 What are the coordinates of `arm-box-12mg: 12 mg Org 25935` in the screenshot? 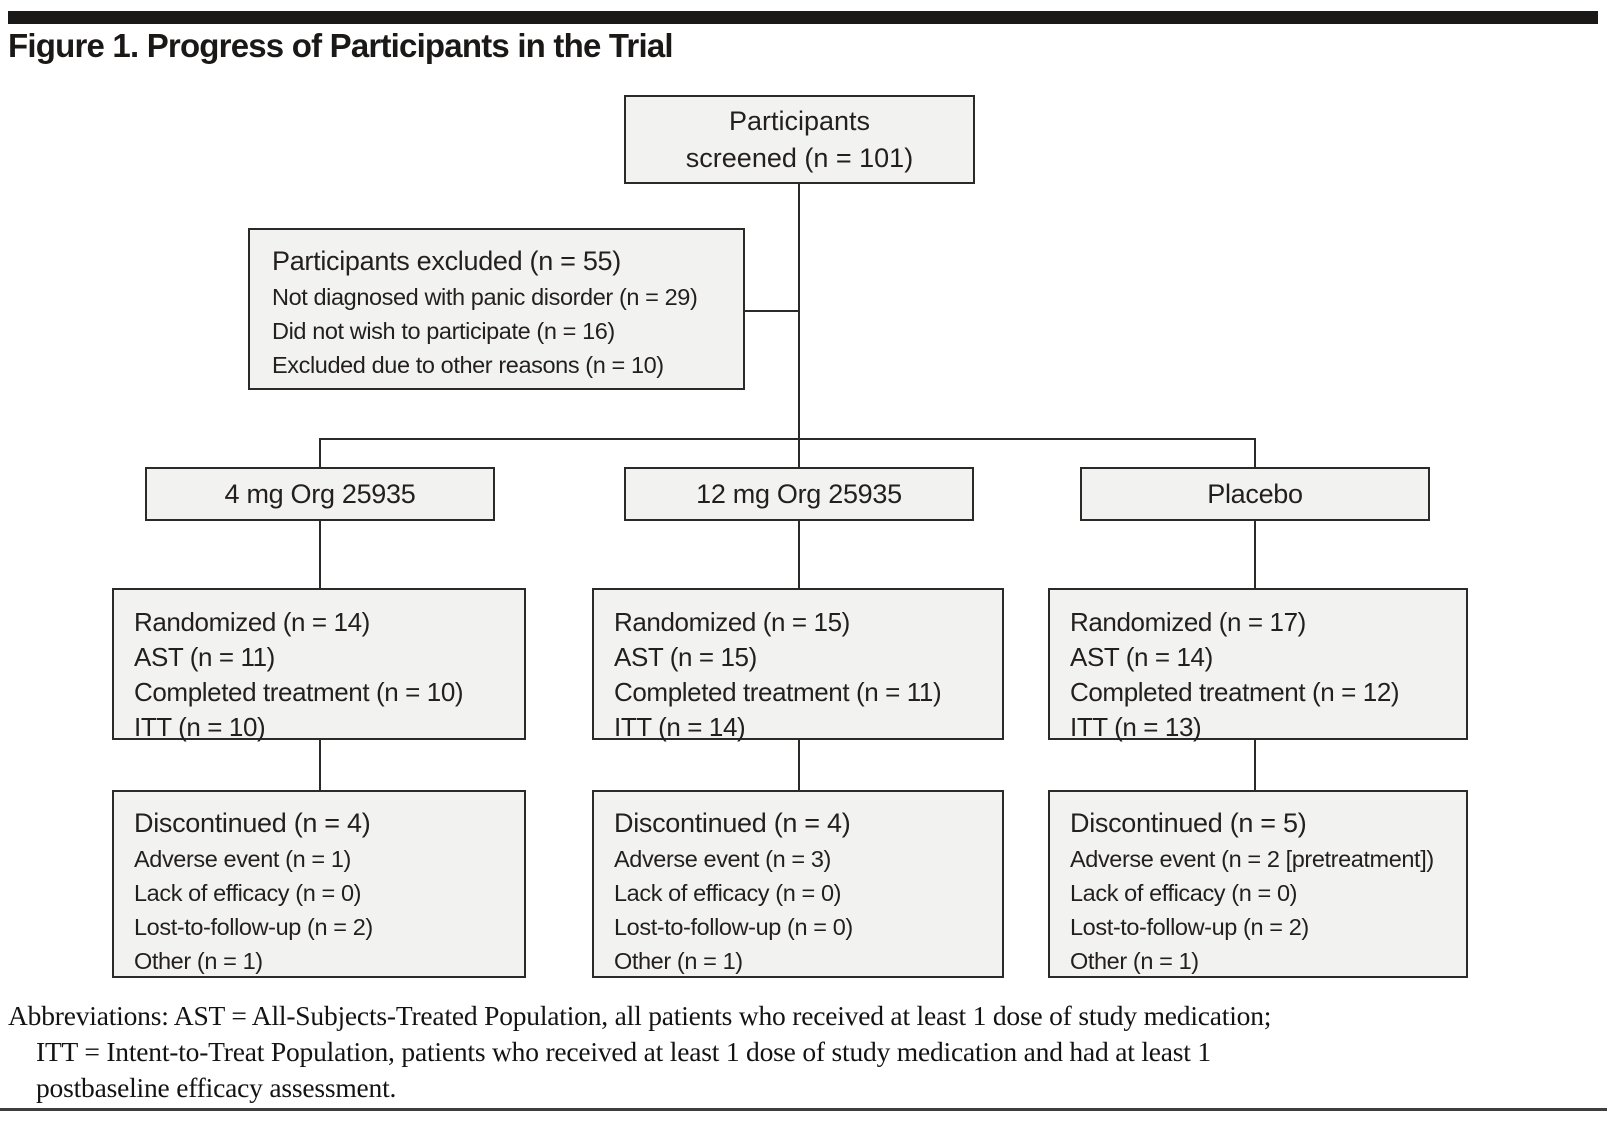 It's located at (799, 494).